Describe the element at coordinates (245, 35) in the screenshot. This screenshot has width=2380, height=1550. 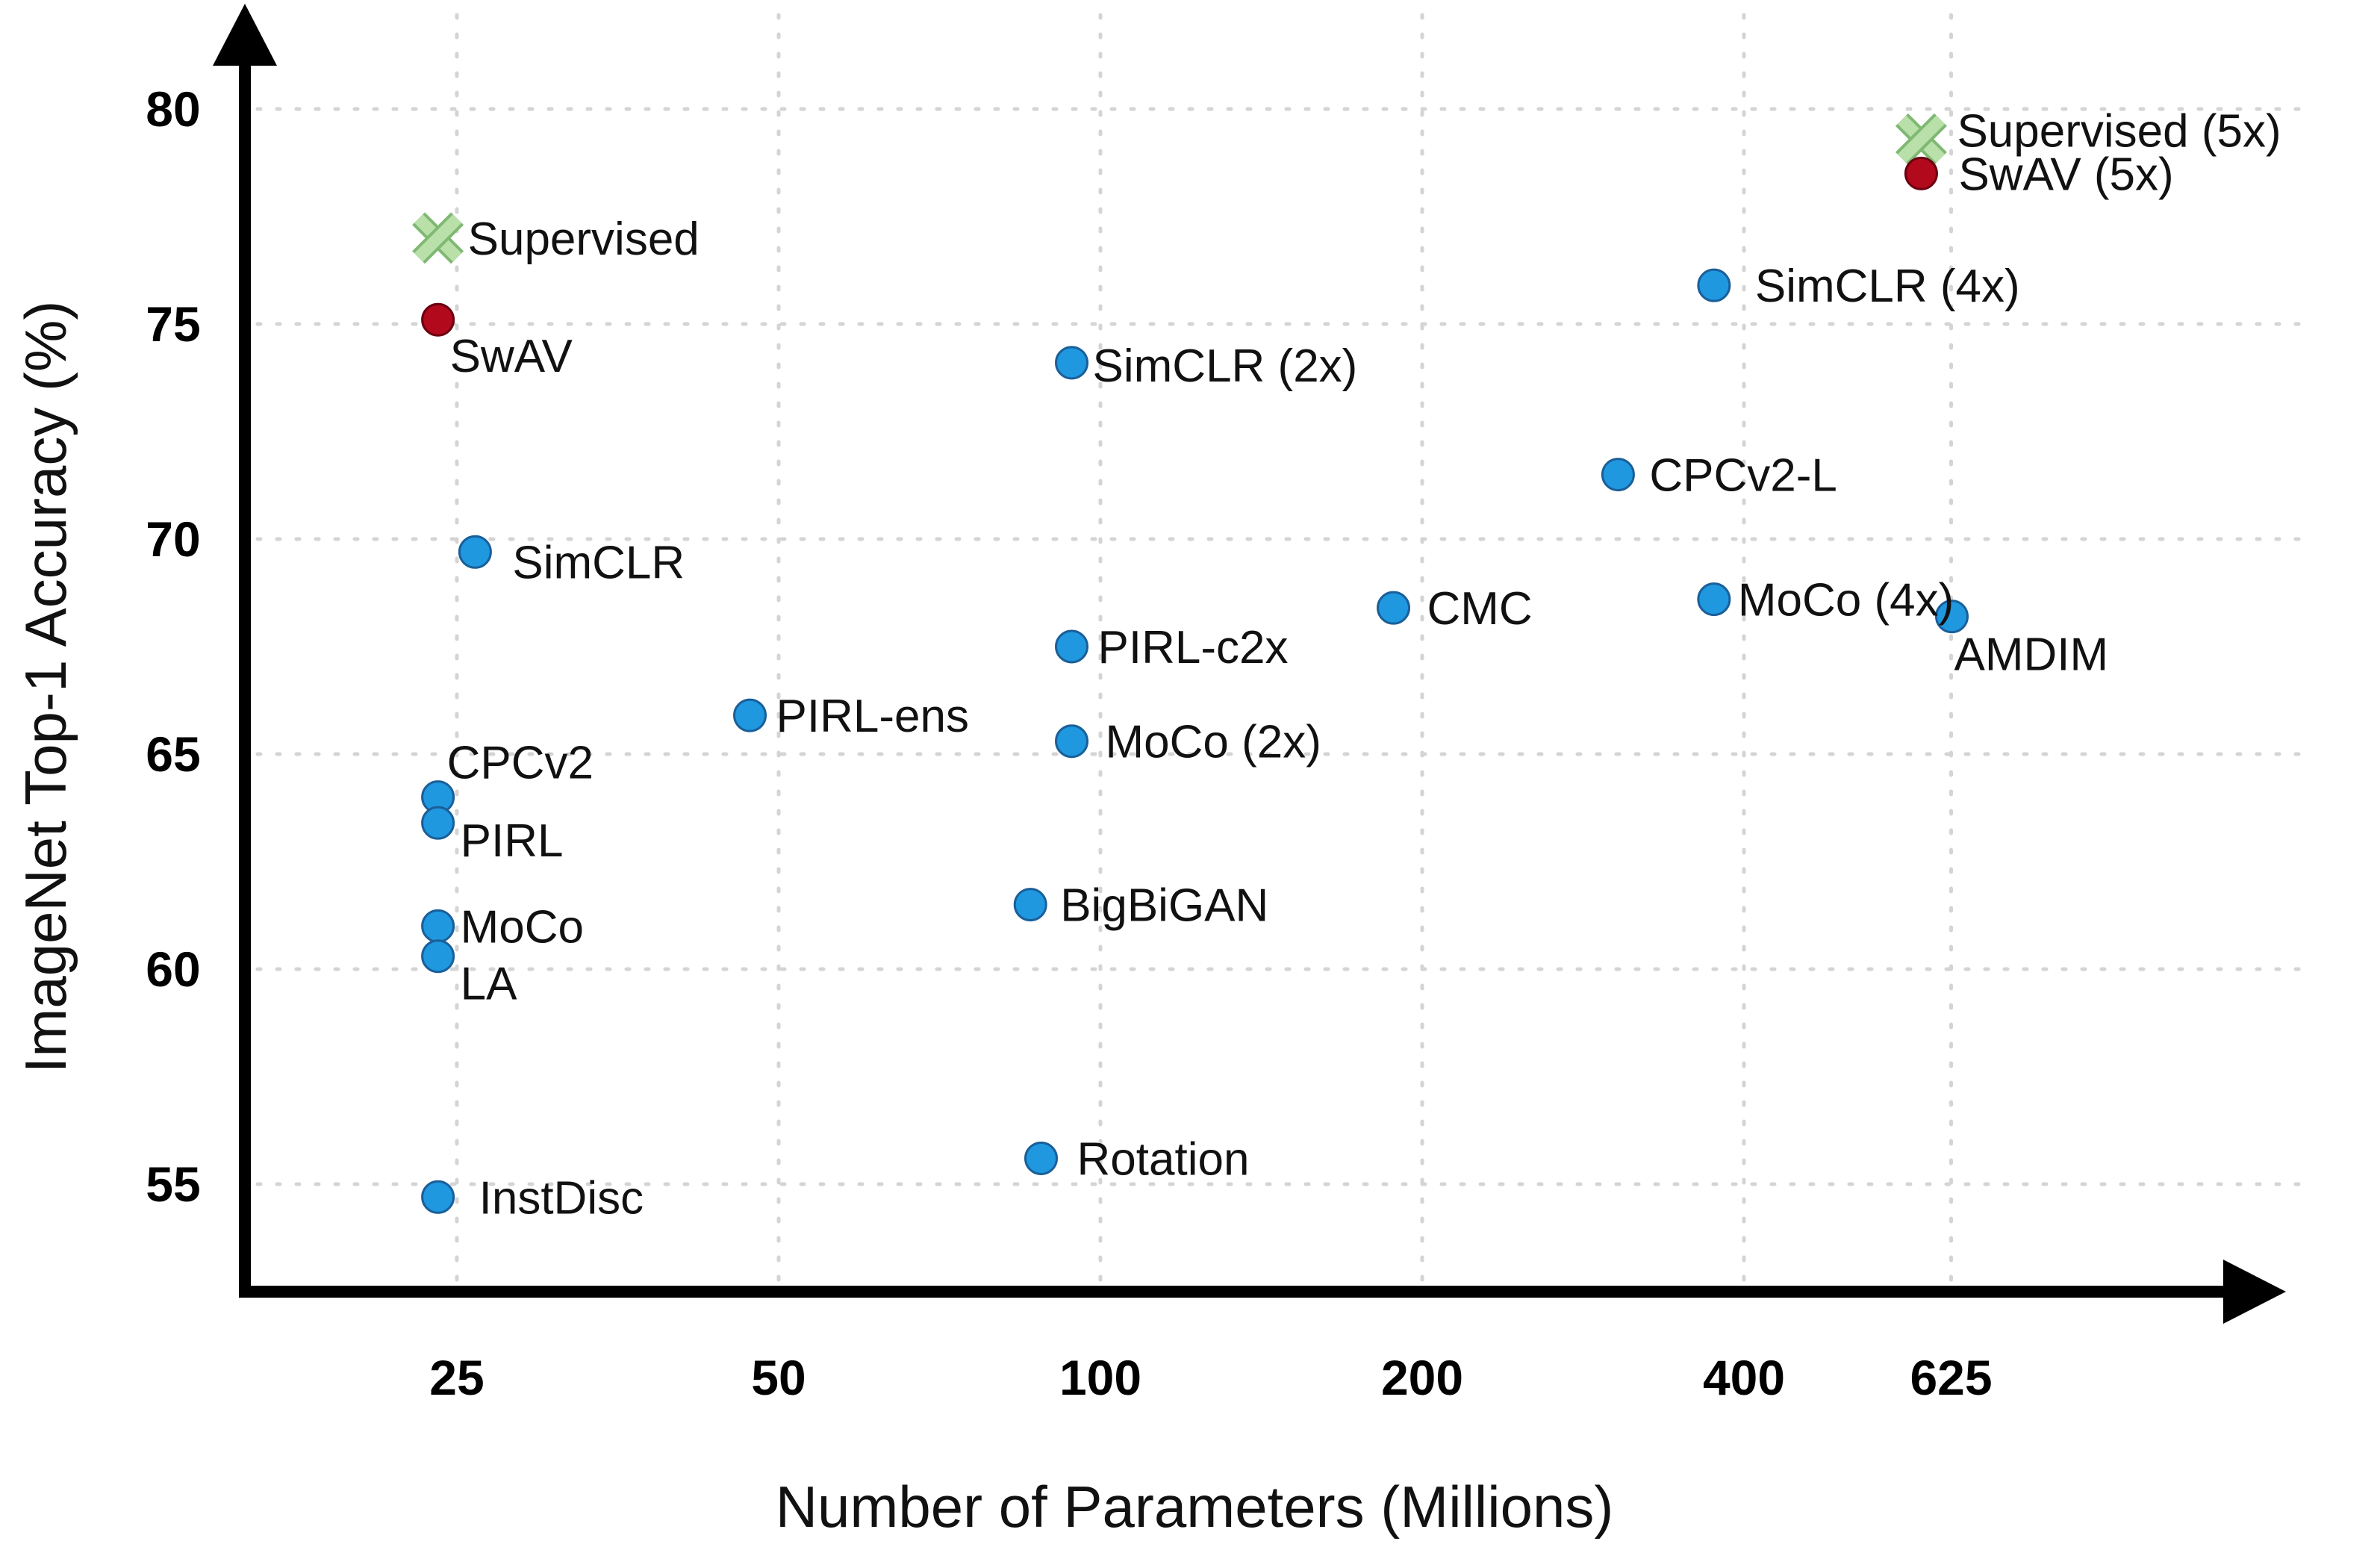
I see `y-axis-arrow` at that location.